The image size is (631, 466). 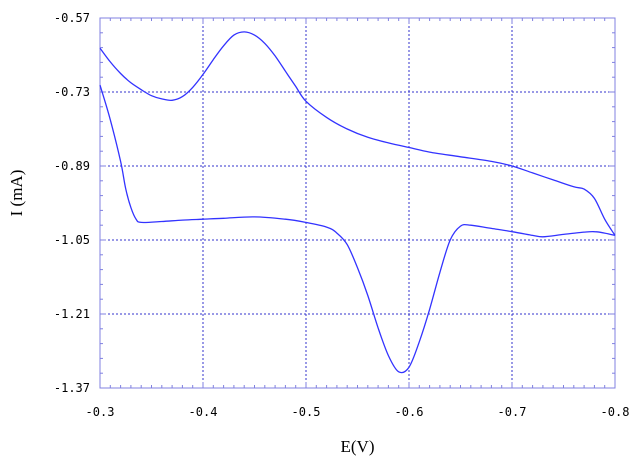 What do you see at coordinates (203, 412) in the screenshot?
I see `x-tick-label: -0.4` at bounding box center [203, 412].